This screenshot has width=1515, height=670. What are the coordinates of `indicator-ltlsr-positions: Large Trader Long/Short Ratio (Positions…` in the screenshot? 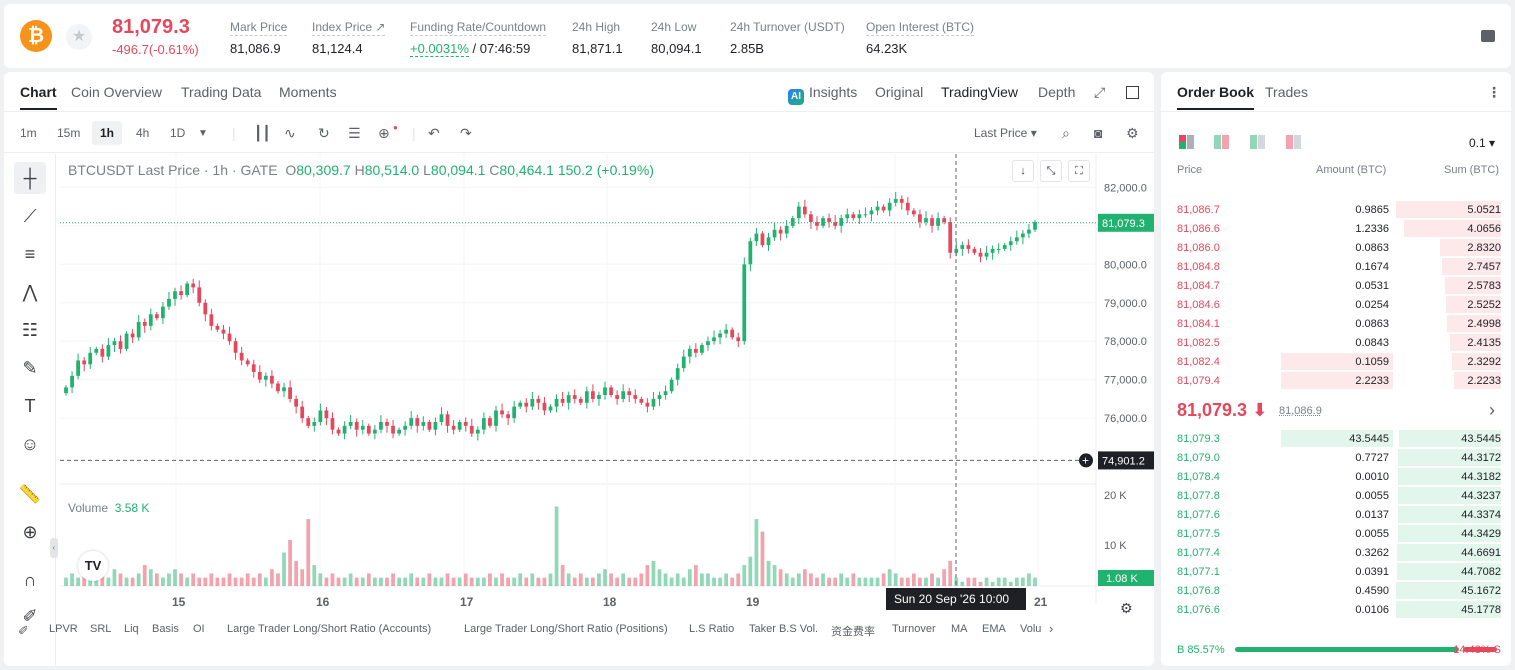 It's located at (566, 629).